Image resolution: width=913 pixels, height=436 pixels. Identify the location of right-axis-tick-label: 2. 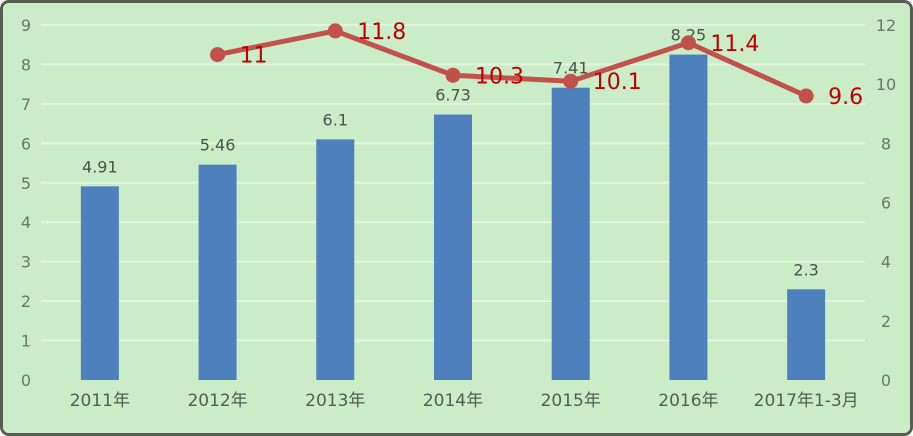
(886, 321).